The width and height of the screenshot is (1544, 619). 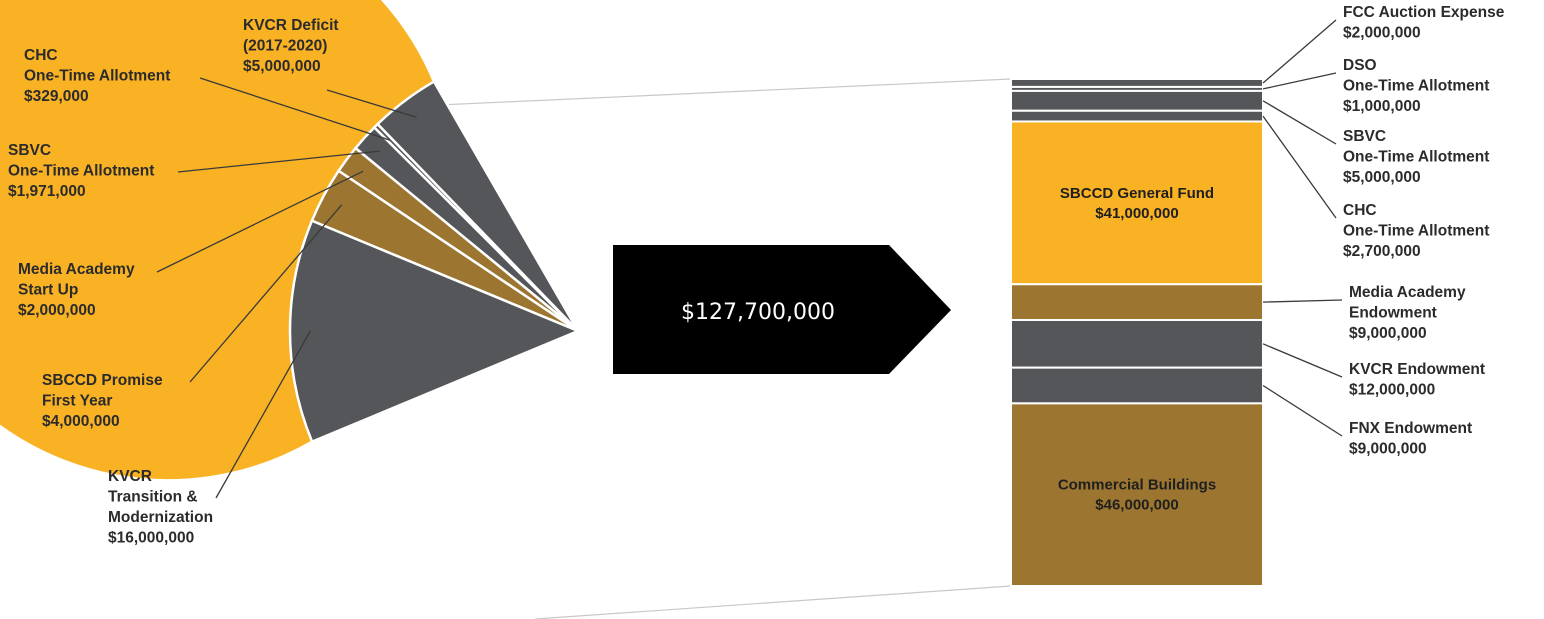 I want to click on bar-label-fnx_endowment: FNX Endowment $9,000,000, so click(x=1410, y=439).